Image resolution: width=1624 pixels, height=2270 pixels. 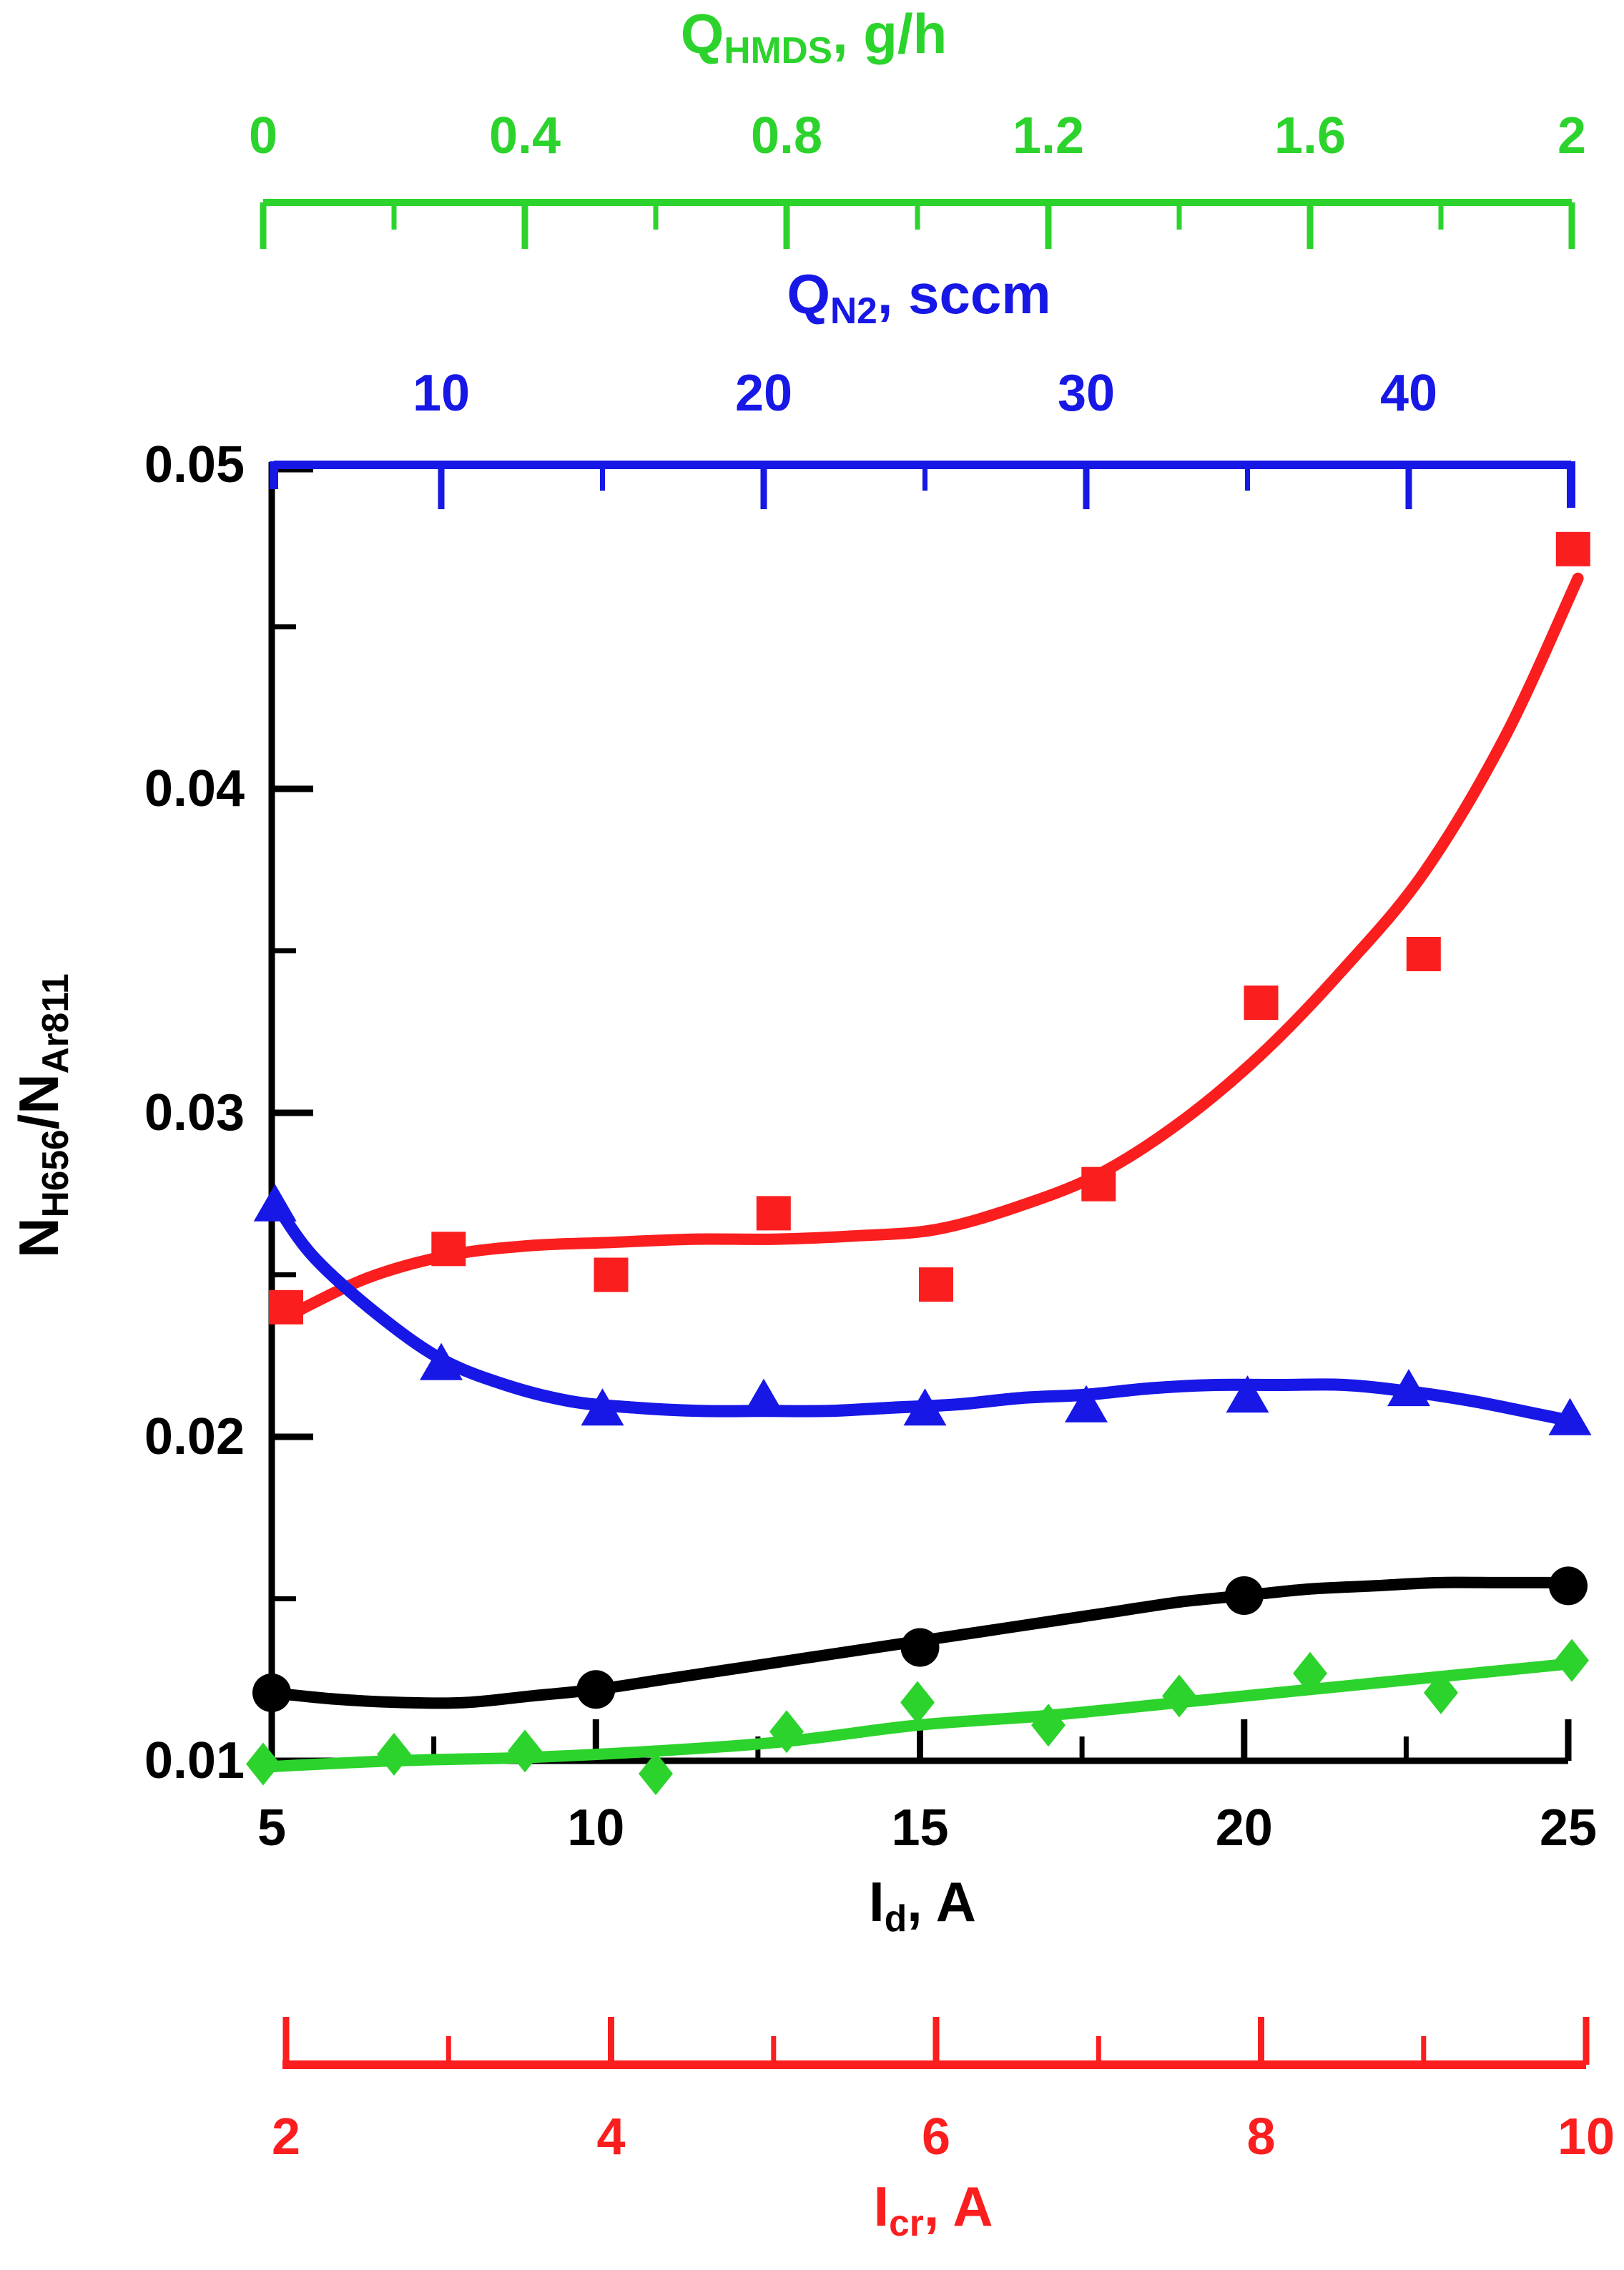 I want to click on blue-fit-curve, so click(x=921, y=1310).